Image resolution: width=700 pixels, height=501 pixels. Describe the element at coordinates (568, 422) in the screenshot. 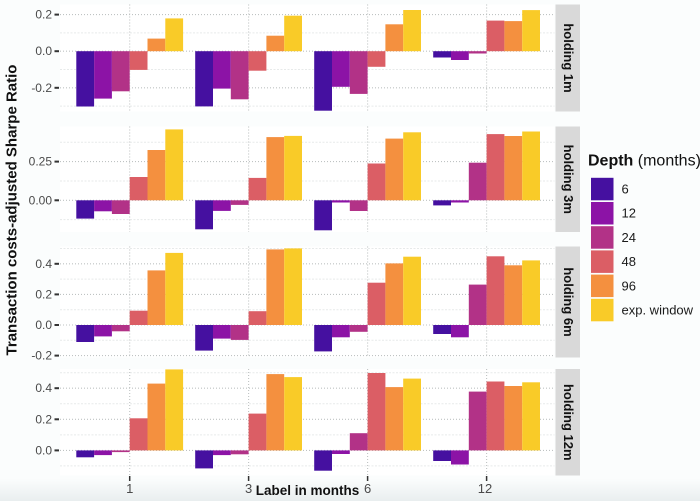

I see `svg-text: holding 12m` at that location.